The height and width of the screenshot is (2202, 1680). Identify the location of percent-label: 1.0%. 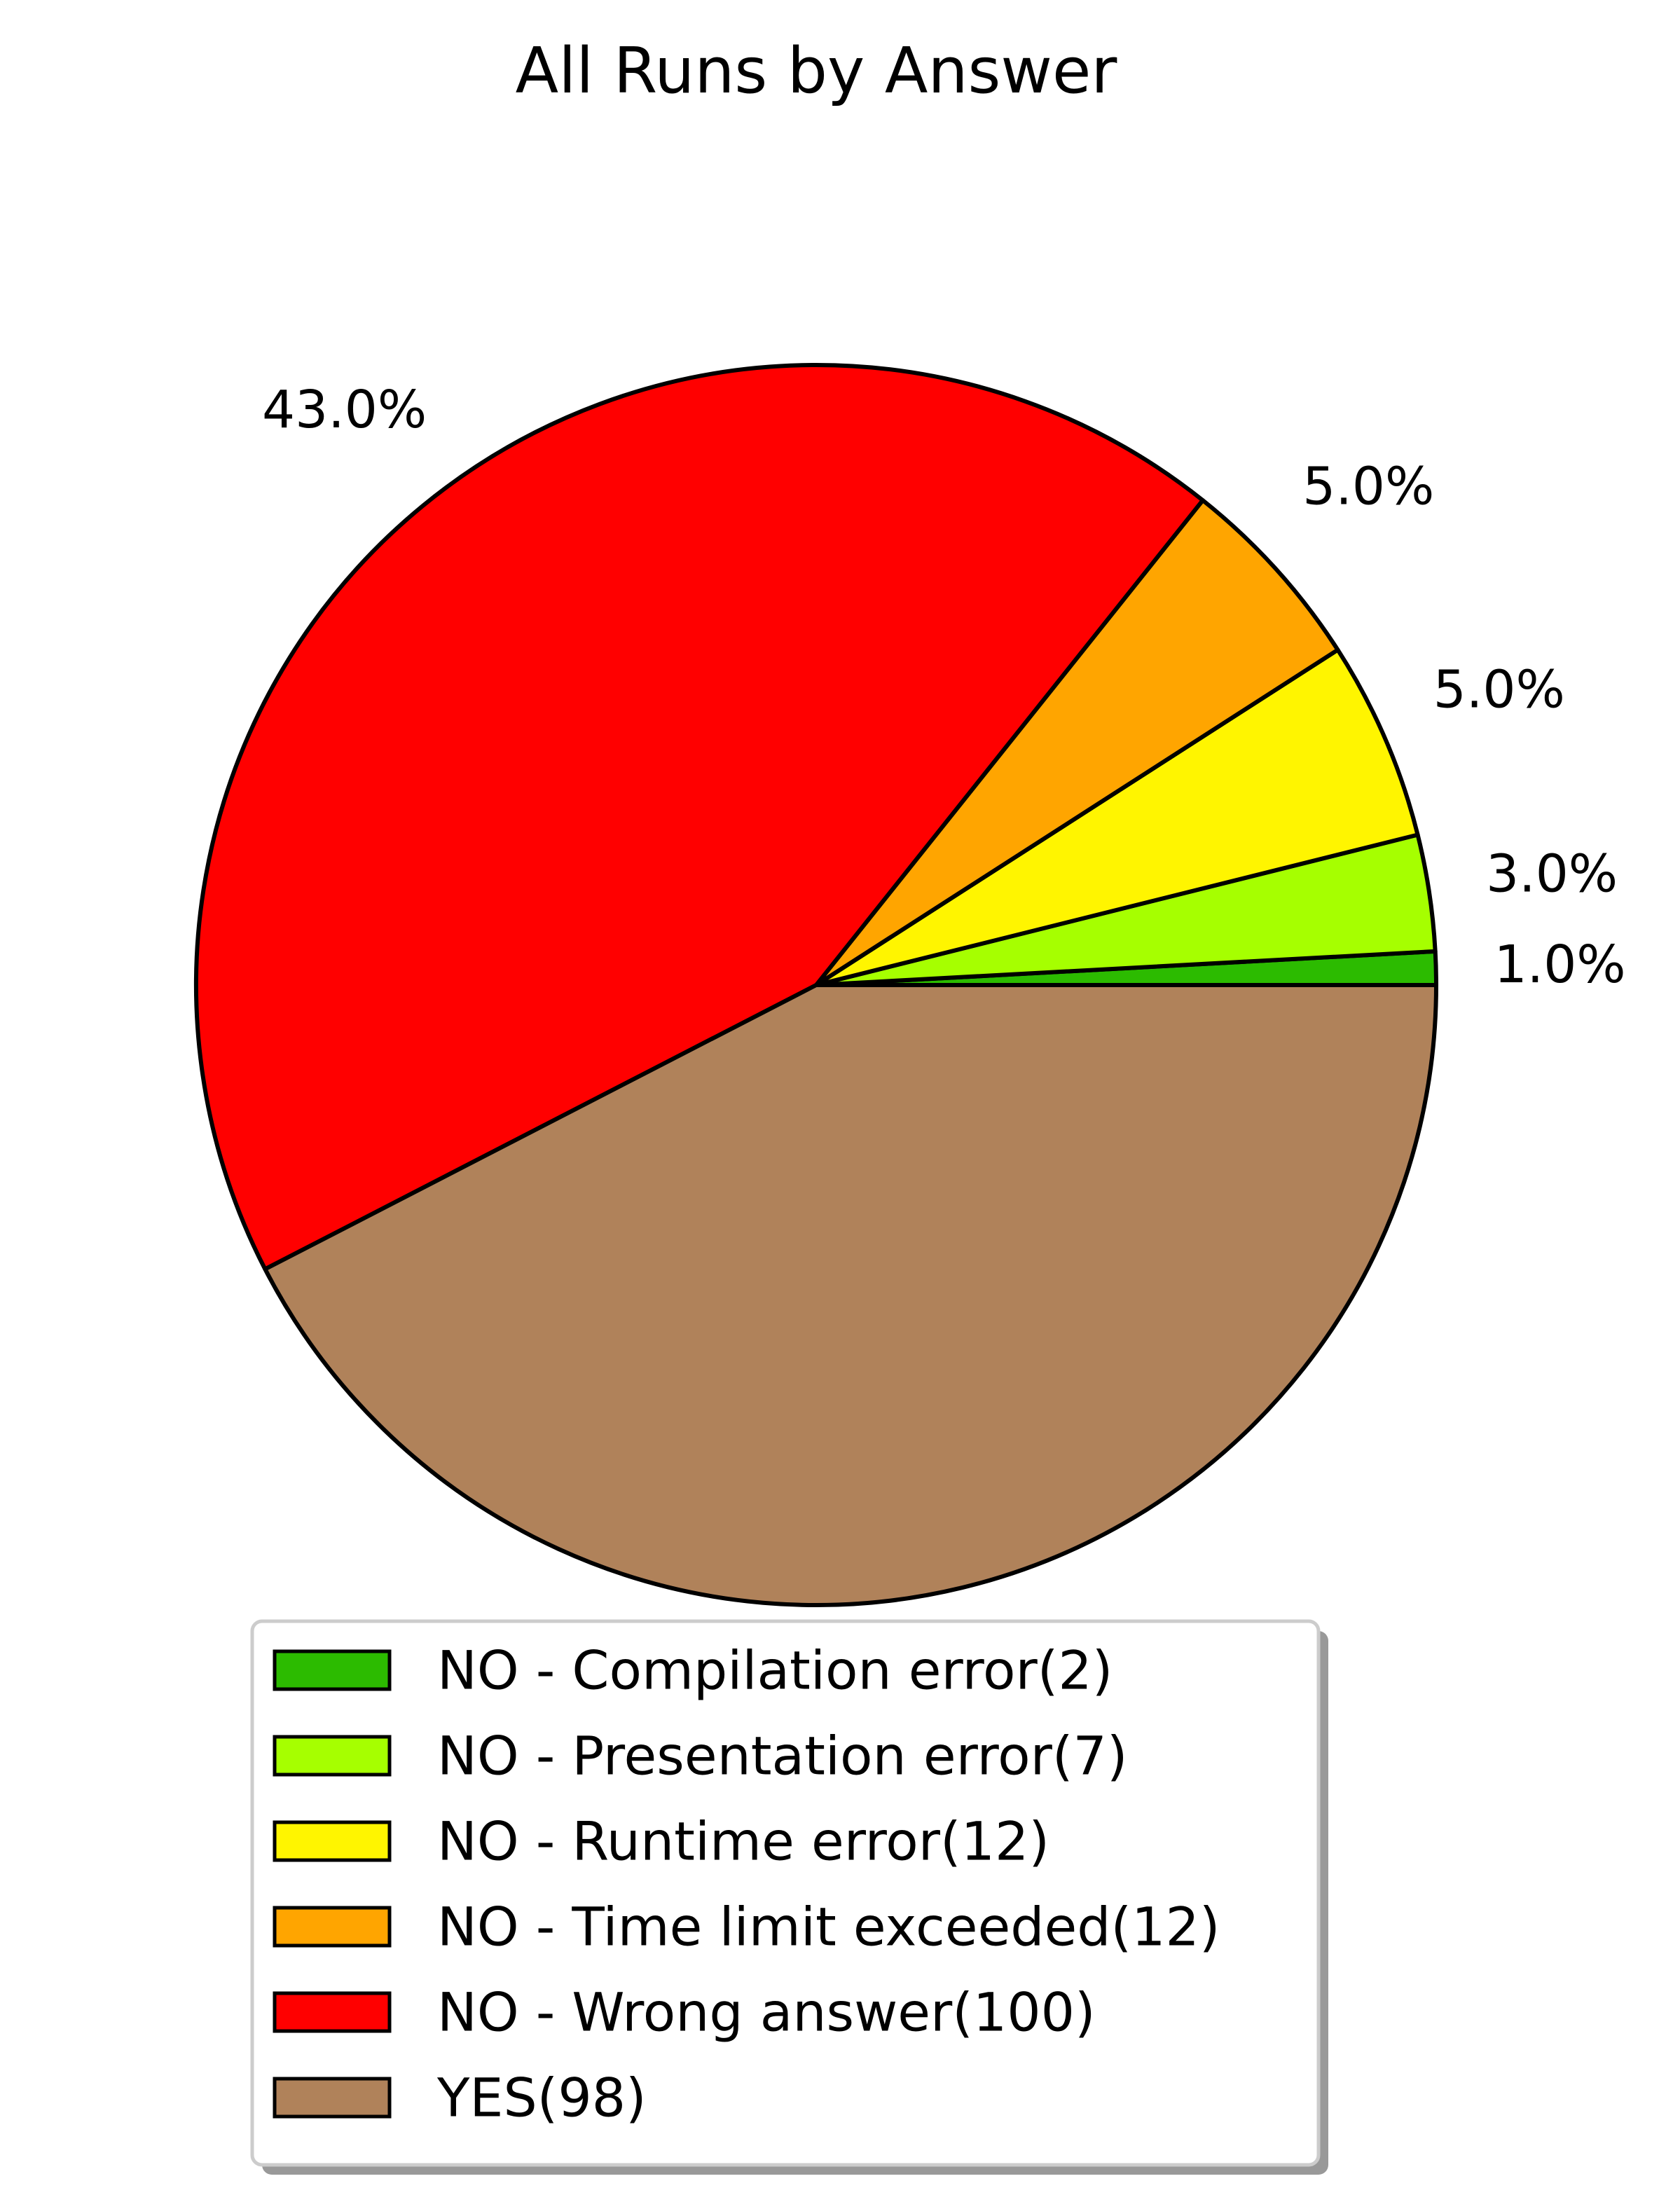
(1560, 965).